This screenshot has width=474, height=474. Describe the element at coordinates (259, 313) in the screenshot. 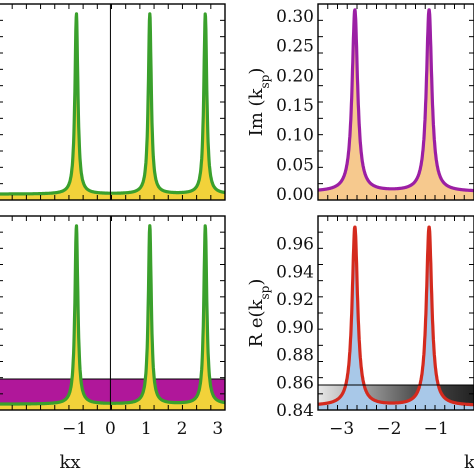

I see `y-axis-label: R e(ksp)` at that location.